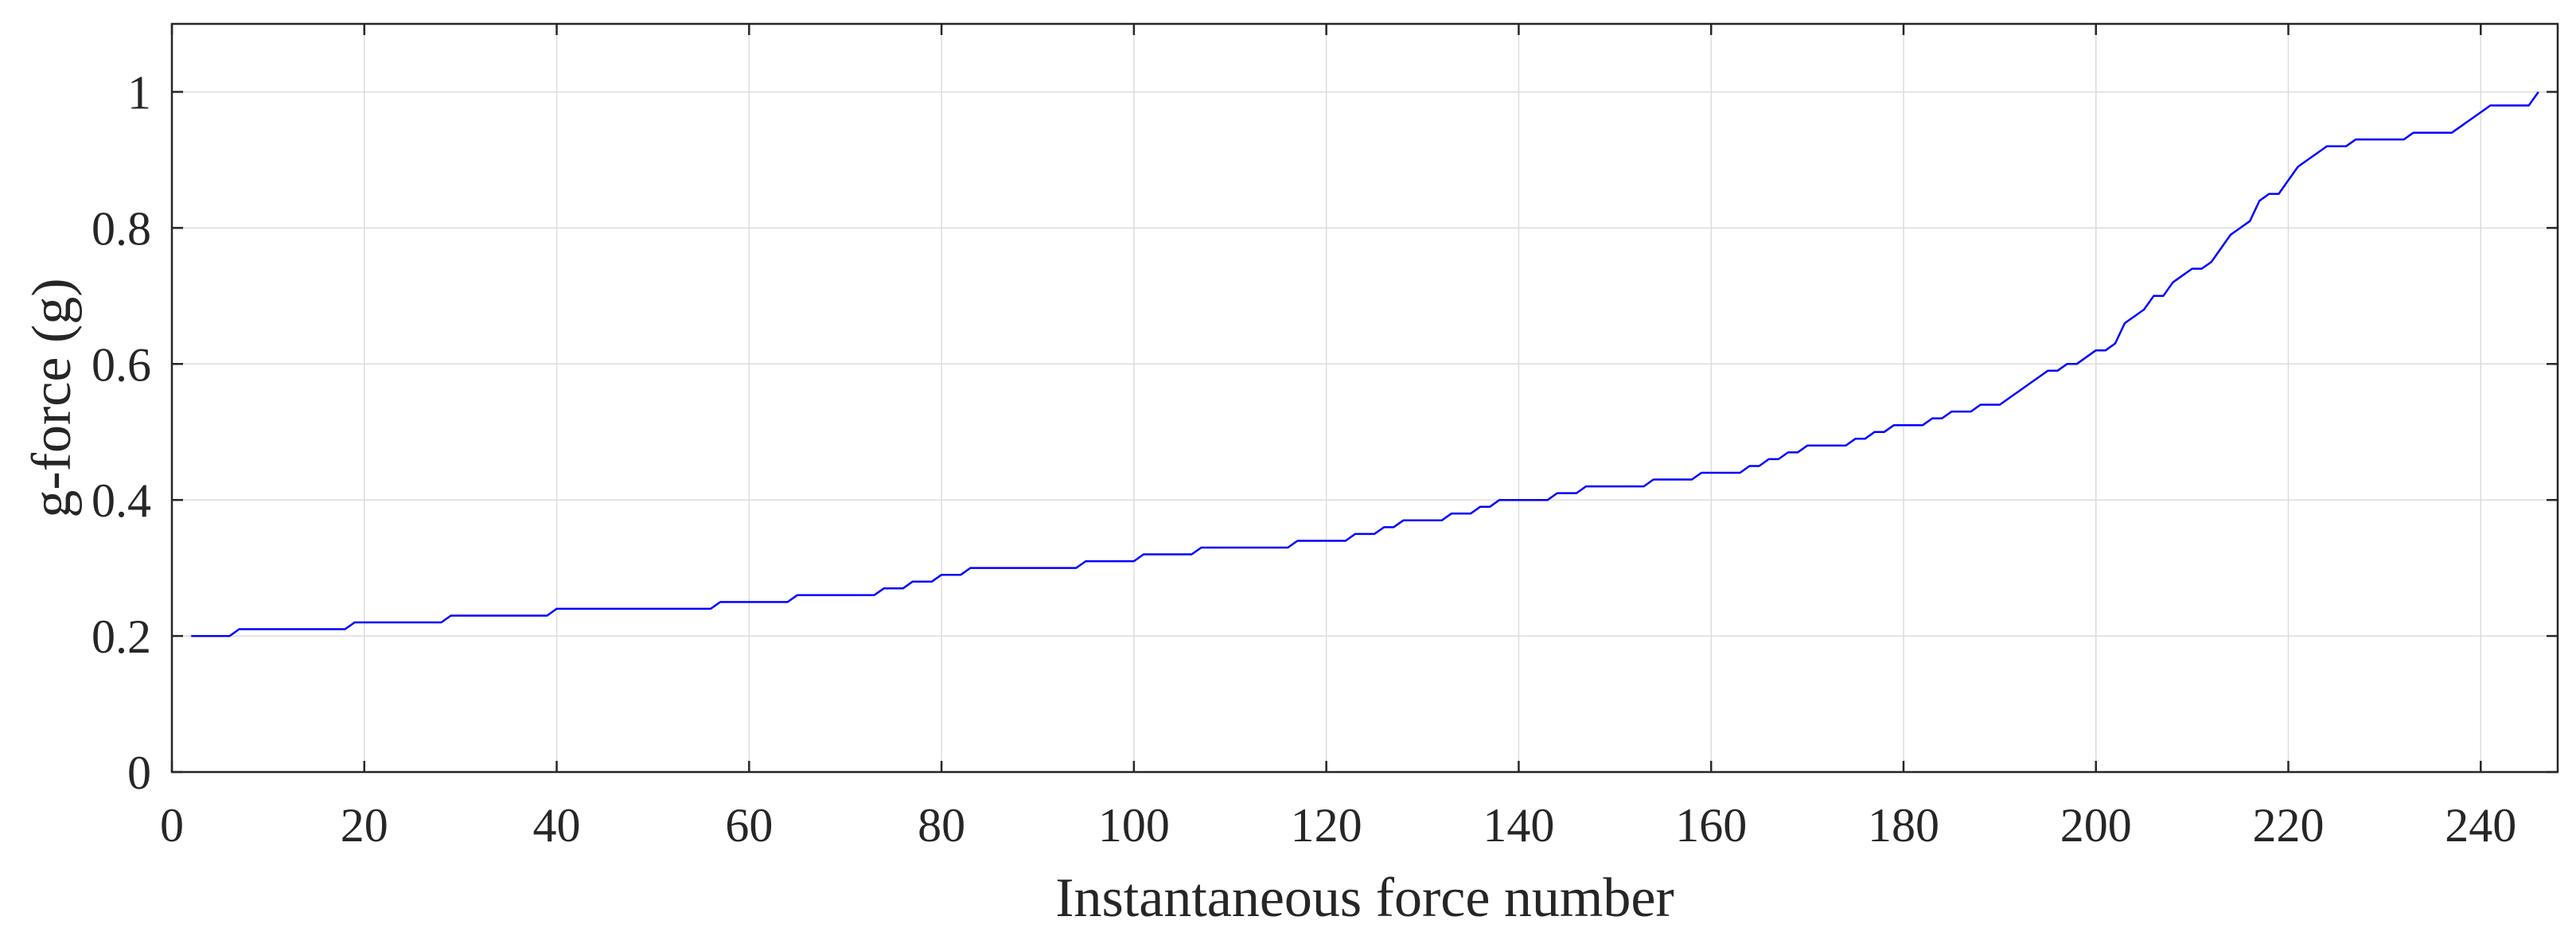 The width and height of the screenshot is (2576, 932). I want to click on y-tick-label: 0.4, so click(121, 500).